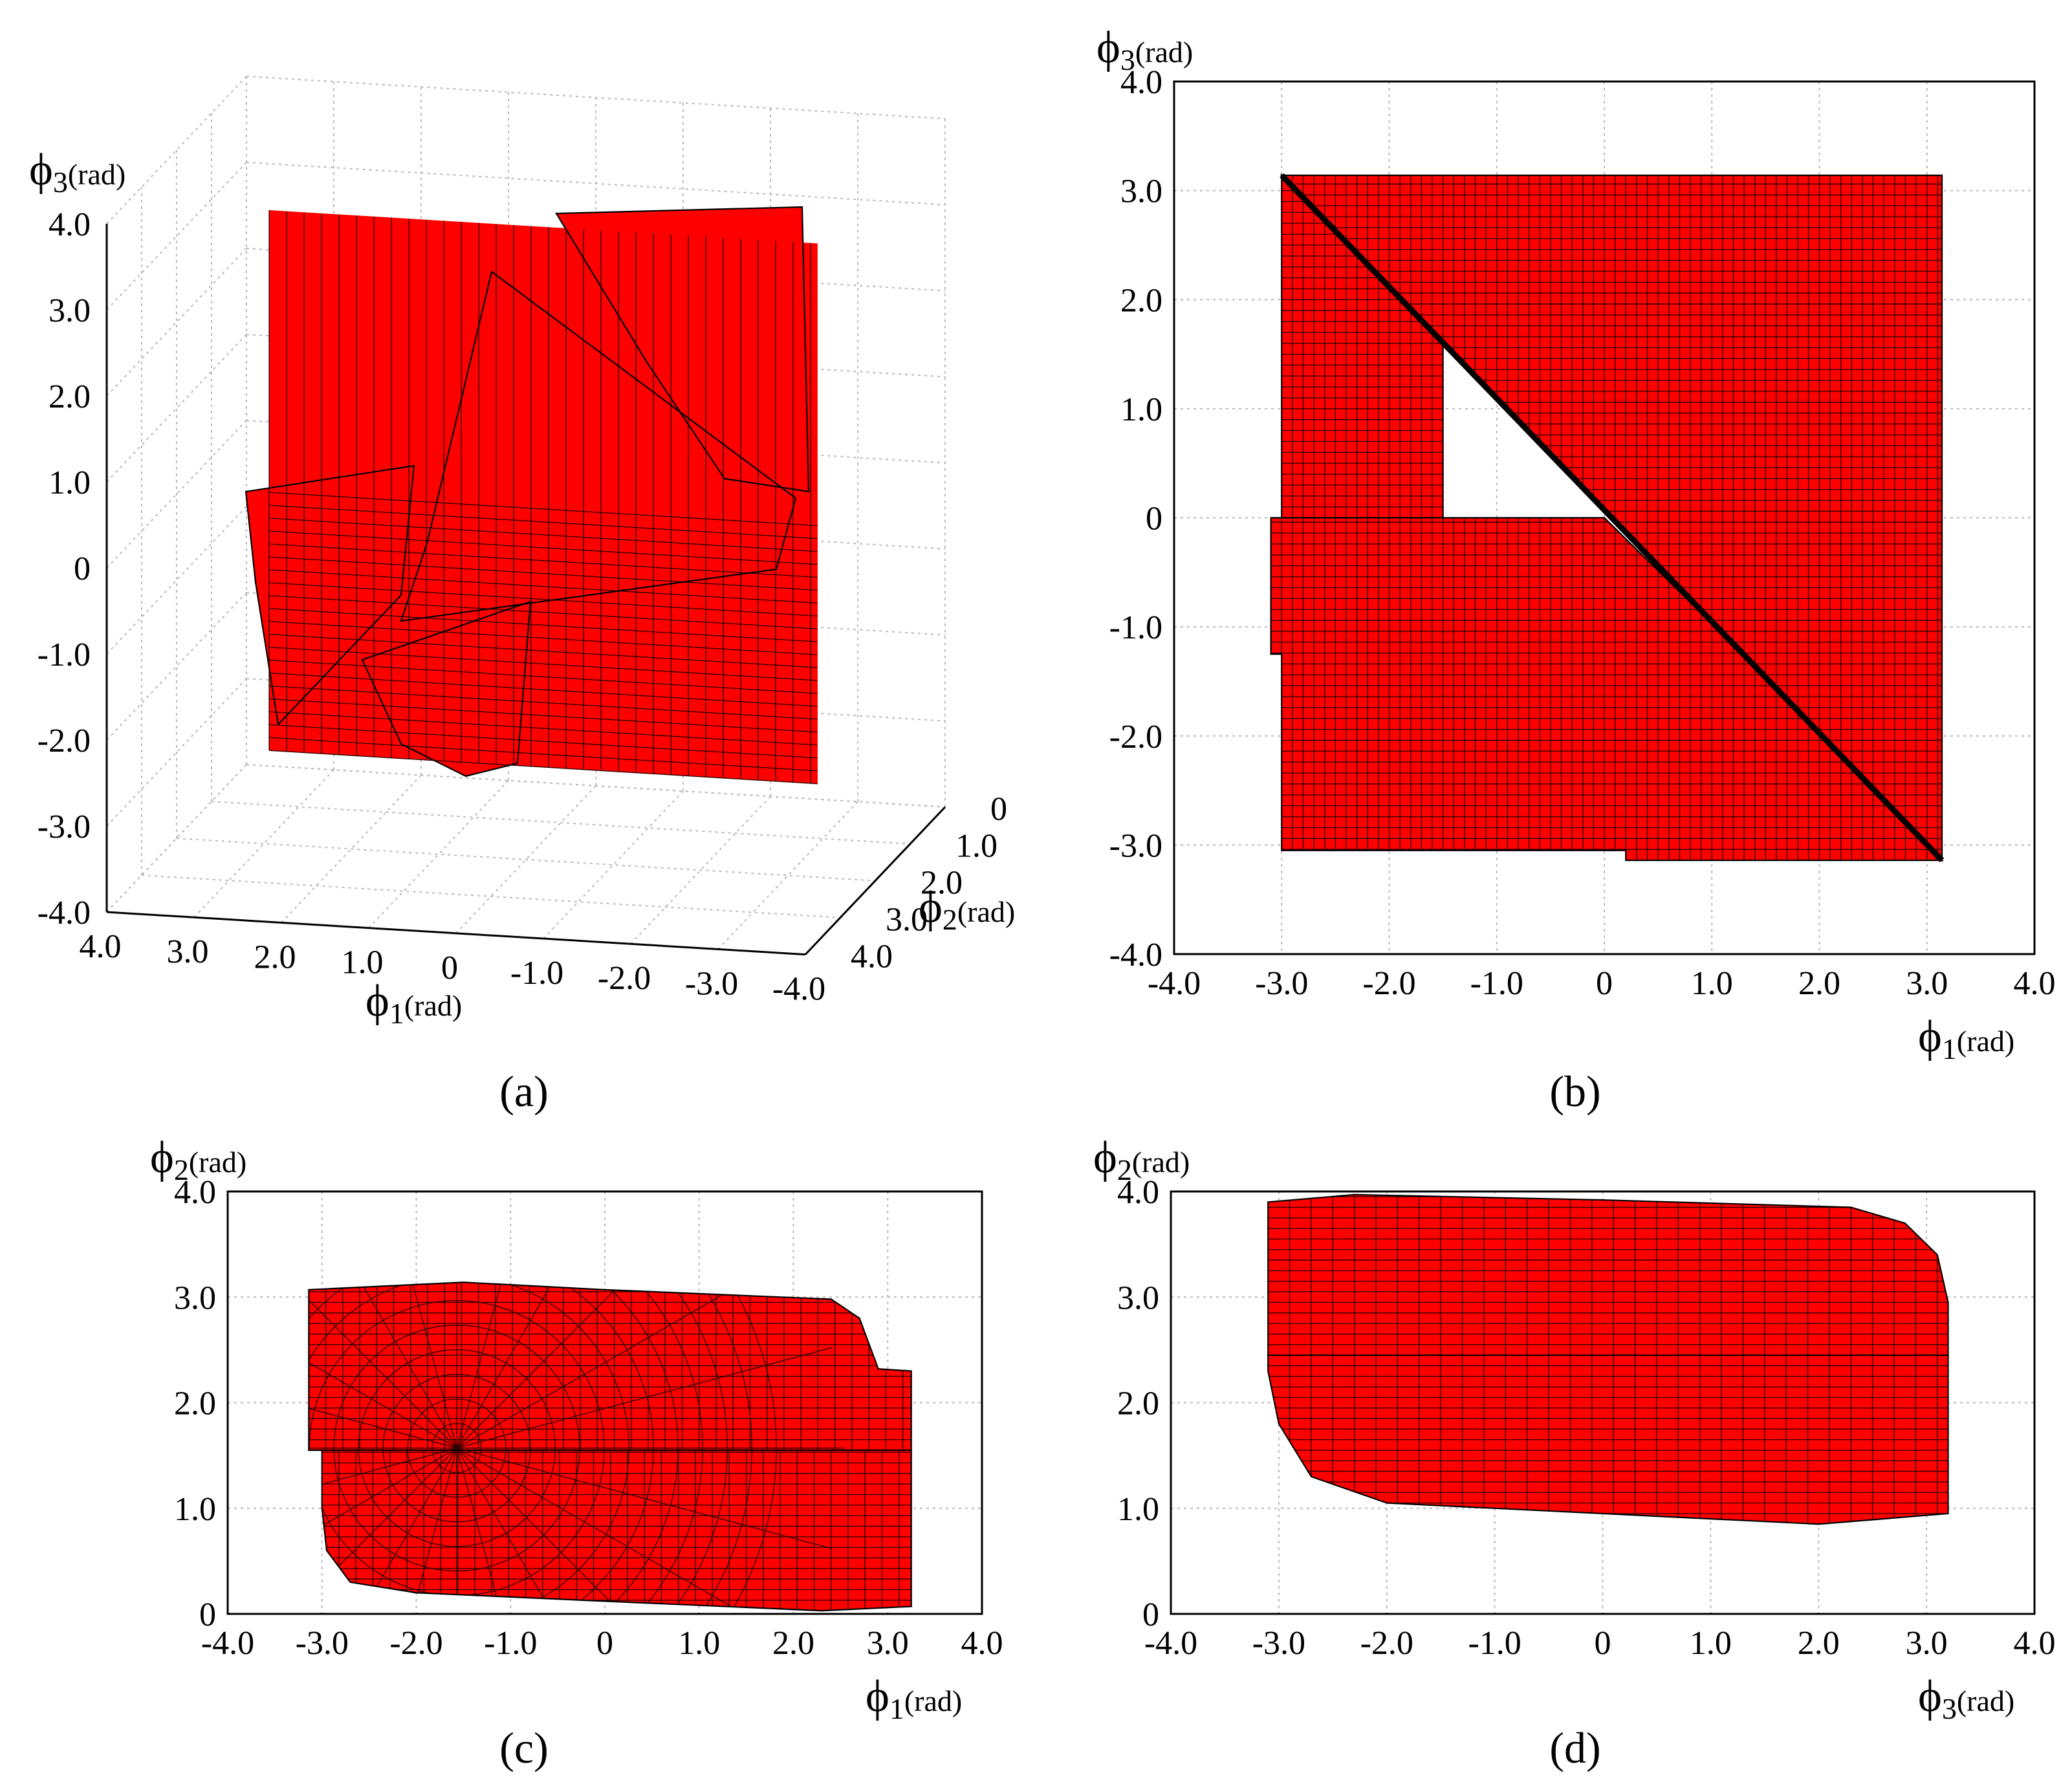 The height and width of the screenshot is (1784, 2072). What do you see at coordinates (711, 983) in the screenshot?
I see `phi1-tick-label: -3.0` at bounding box center [711, 983].